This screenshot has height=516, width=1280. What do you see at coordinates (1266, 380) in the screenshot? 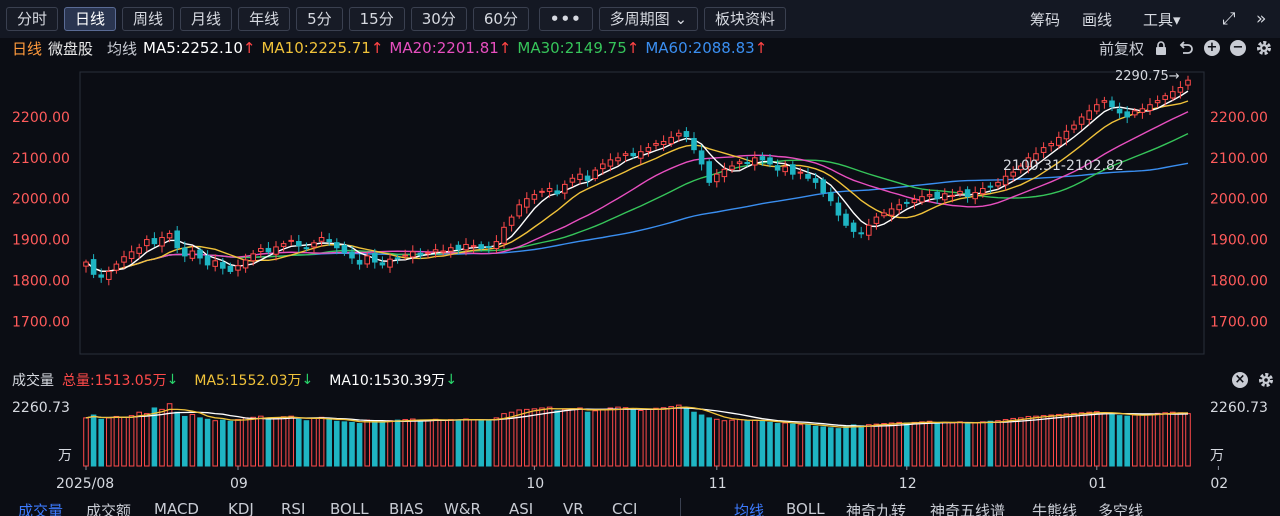
I see `volume-settings-icon` at bounding box center [1266, 380].